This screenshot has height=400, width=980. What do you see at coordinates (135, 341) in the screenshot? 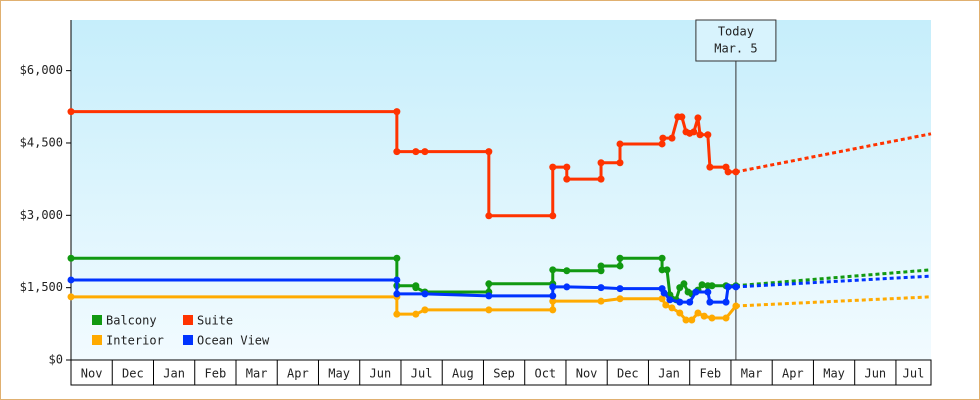
I see `legend-label: Interior` at bounding box center [135, 341].